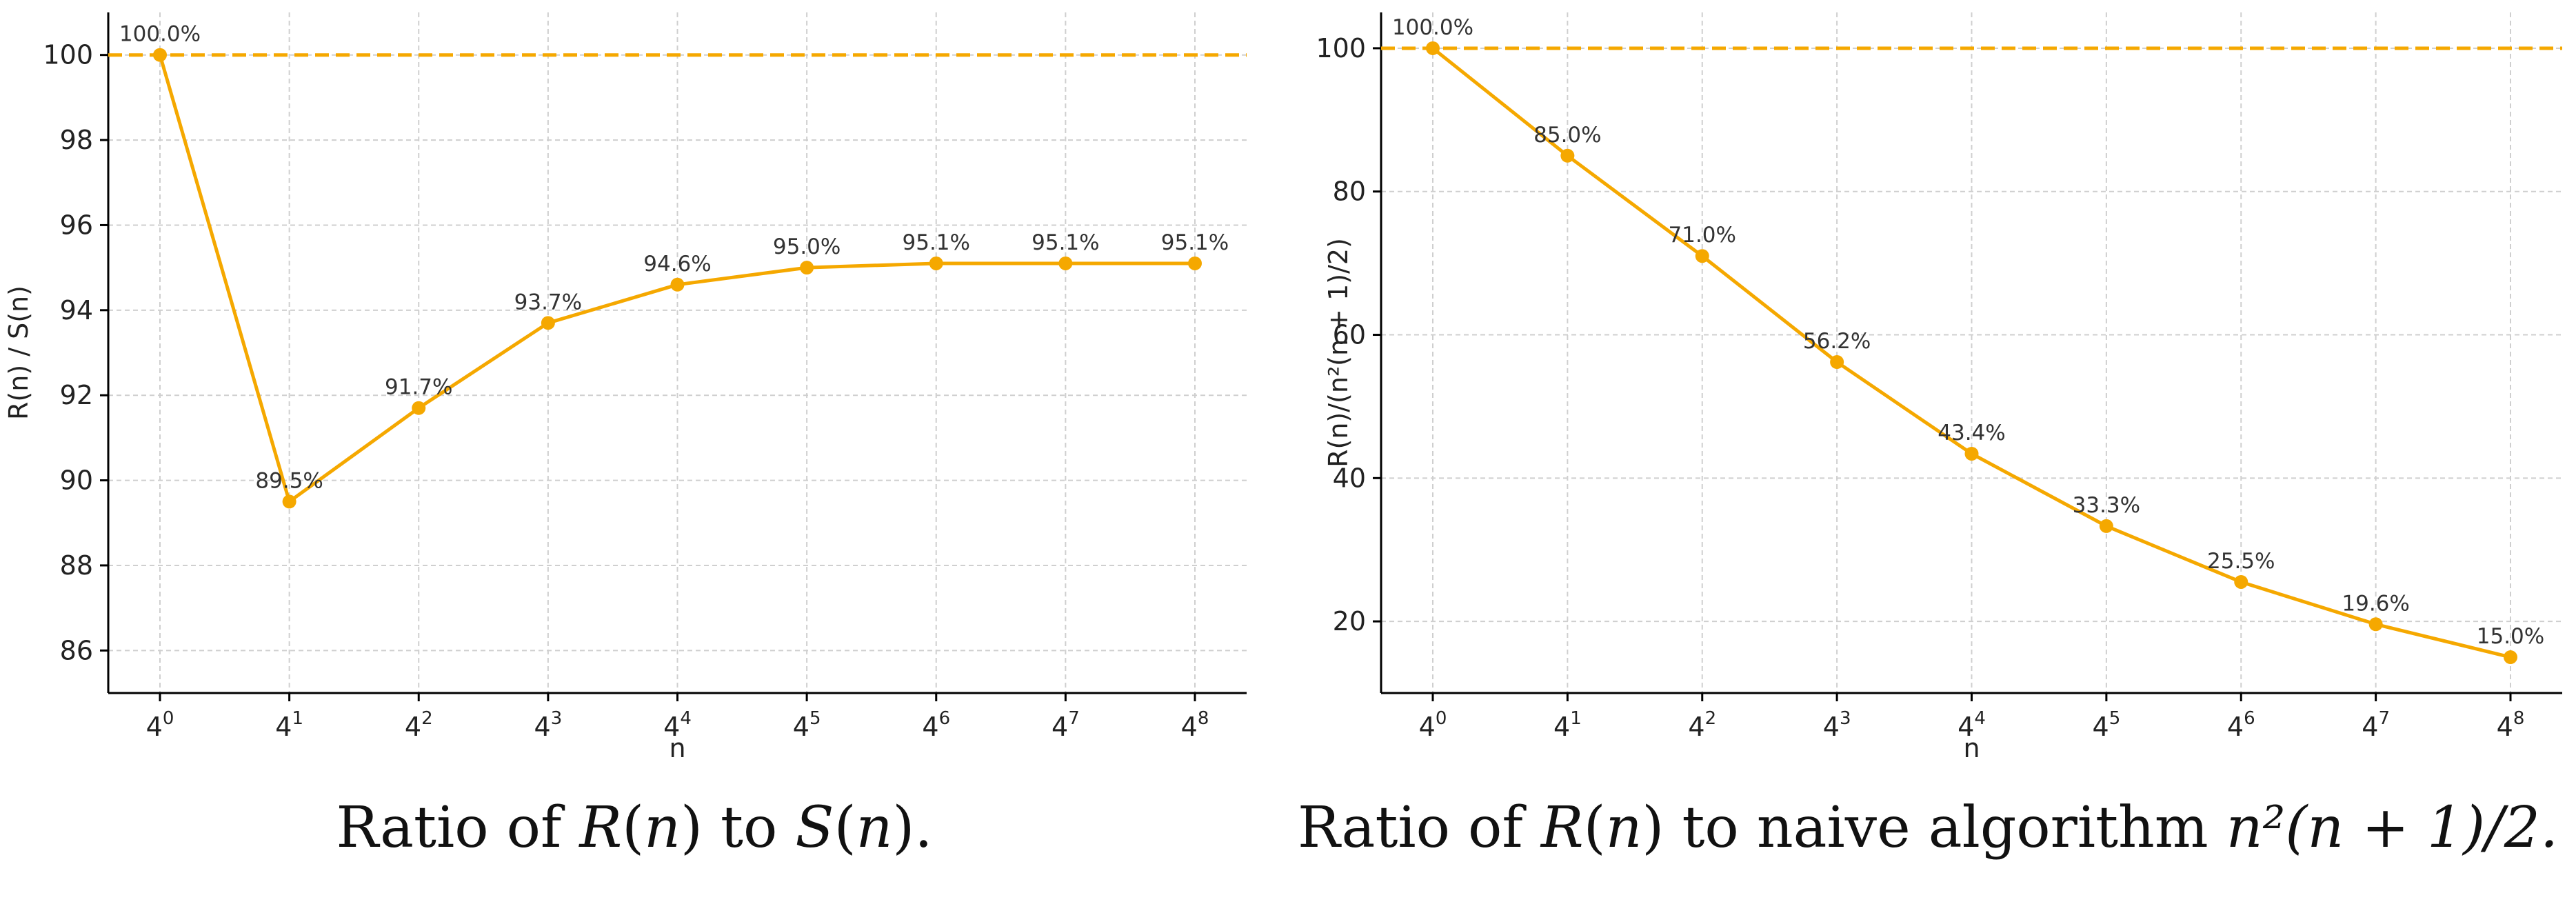 Image resolution: width=2576 pixels, height=913 pixels. Describe the element at coordinates (1338, 353) in the screenshot. I see `y-axis-label: R(n)/(n²(n + 1)/2)` at that location.